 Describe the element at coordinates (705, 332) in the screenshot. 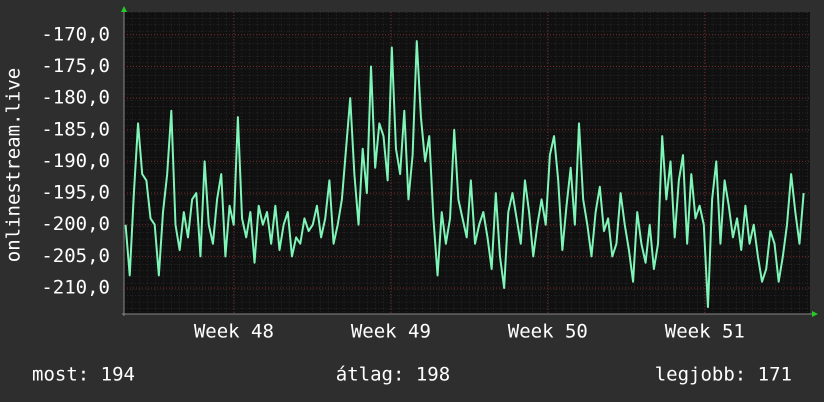

I see `x-tick-label: Week 51` at that location.